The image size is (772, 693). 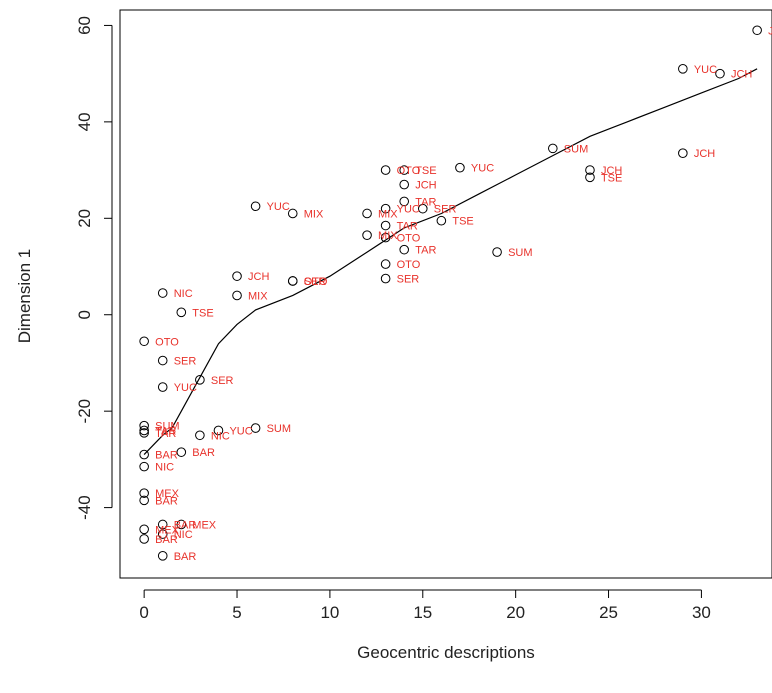 I want to click on y-tick-label: 0, so click(x=84, y=314).